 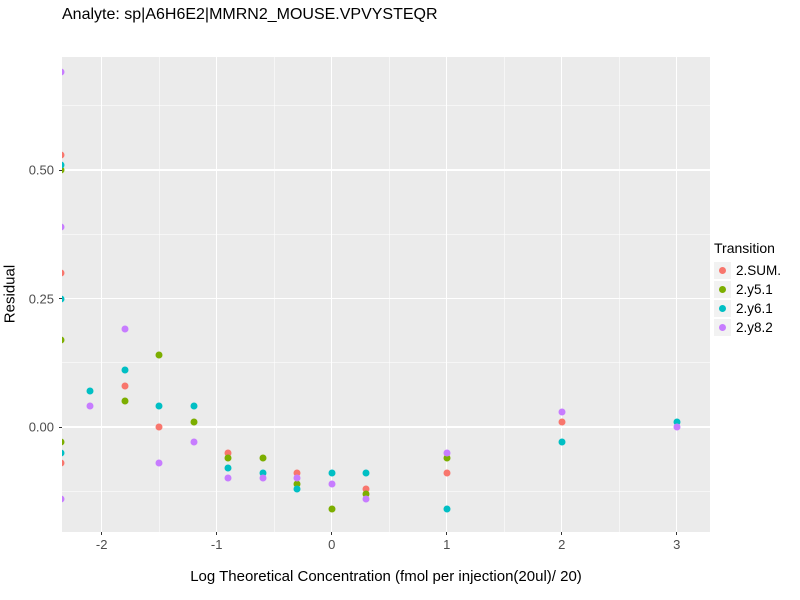 I want to click on x-tick-label: 2, so click(x=562, y=544).